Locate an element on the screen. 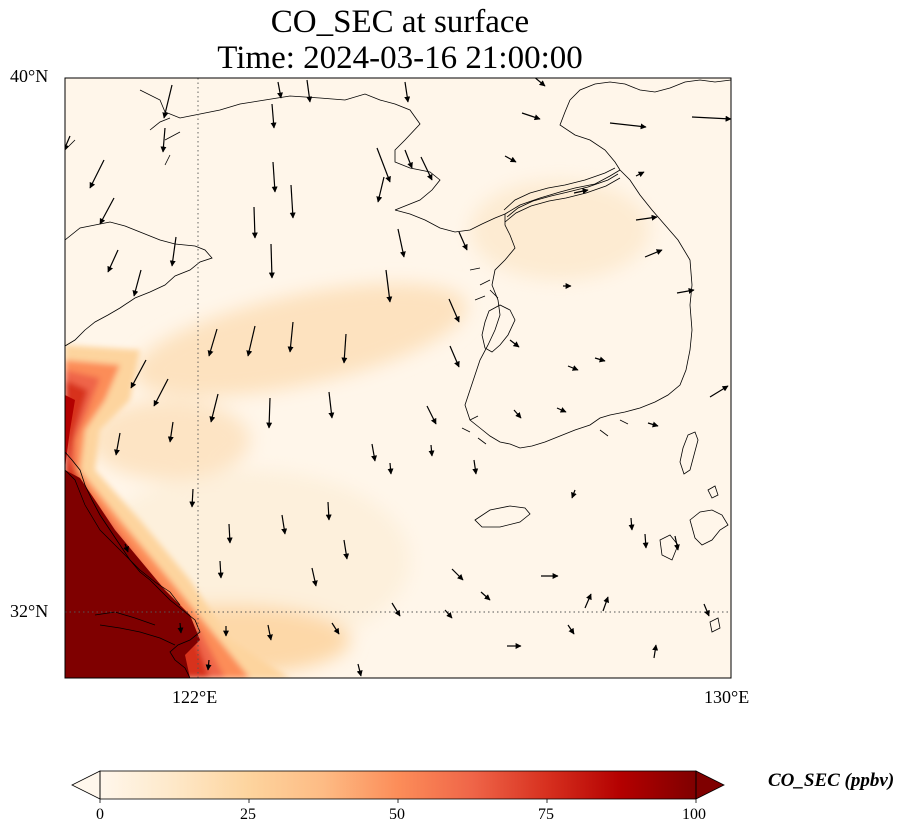  map-subtitle-time: Time: 2024-03-16 21:00:00 is located at coordinates (400, 58).